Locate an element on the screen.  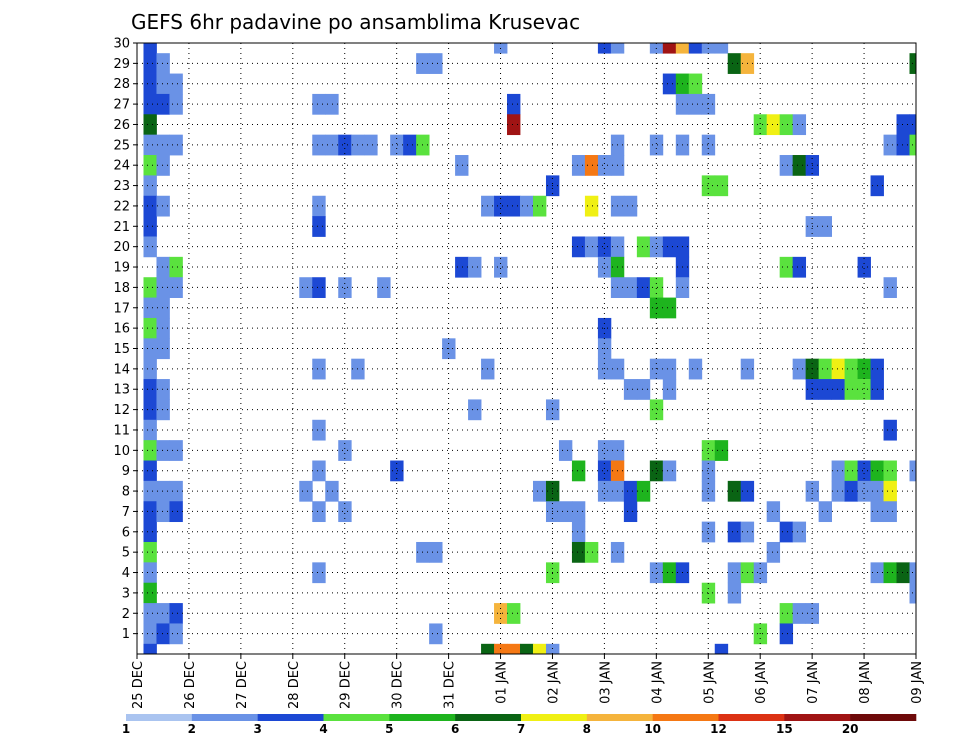
y-tick-label: 28 is located at coordinates (121, 84).